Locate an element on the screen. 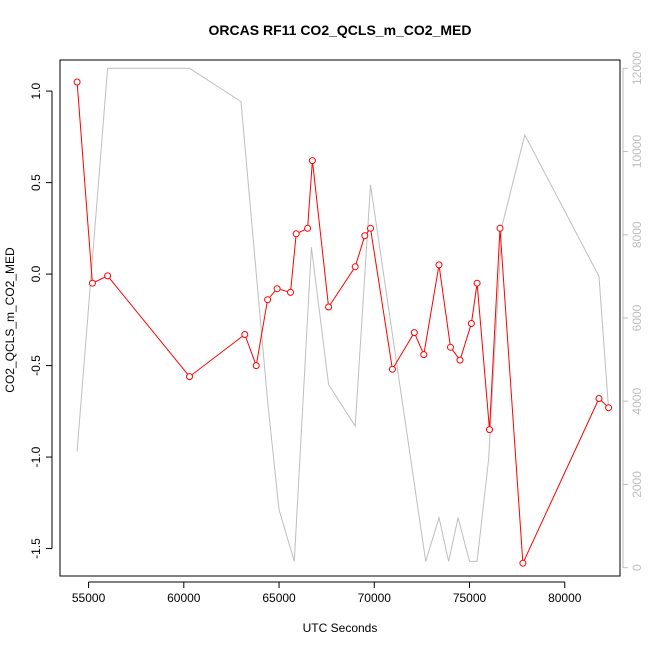 The width and height of the screenshot is (650, 650). y2-tick-label: 0 is located at coordinates (637, 567).